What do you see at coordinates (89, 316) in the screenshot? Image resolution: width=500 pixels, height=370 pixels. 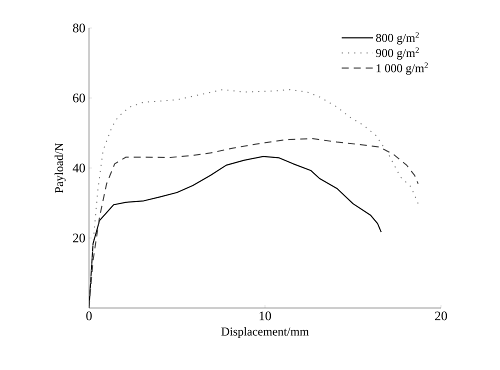 I see `x-tick-label: 0` at bounding box center [89, 316].